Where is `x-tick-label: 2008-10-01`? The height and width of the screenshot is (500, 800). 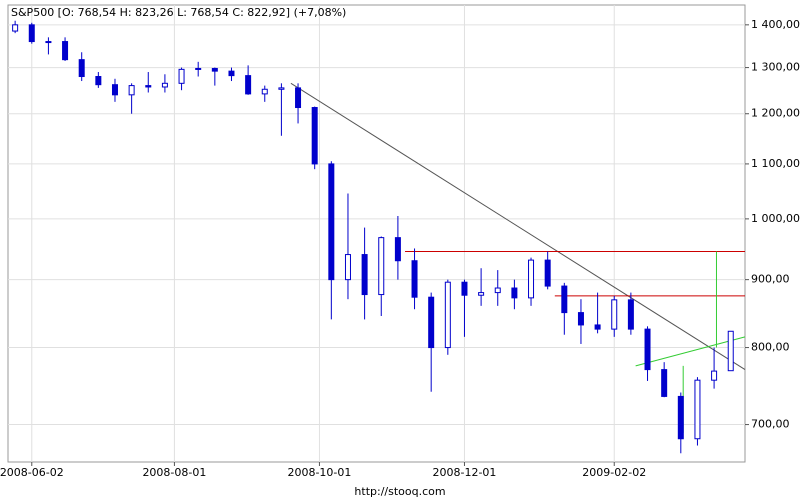 x-tick-label: 2008-10-01 is located at coordinates (319, 472).